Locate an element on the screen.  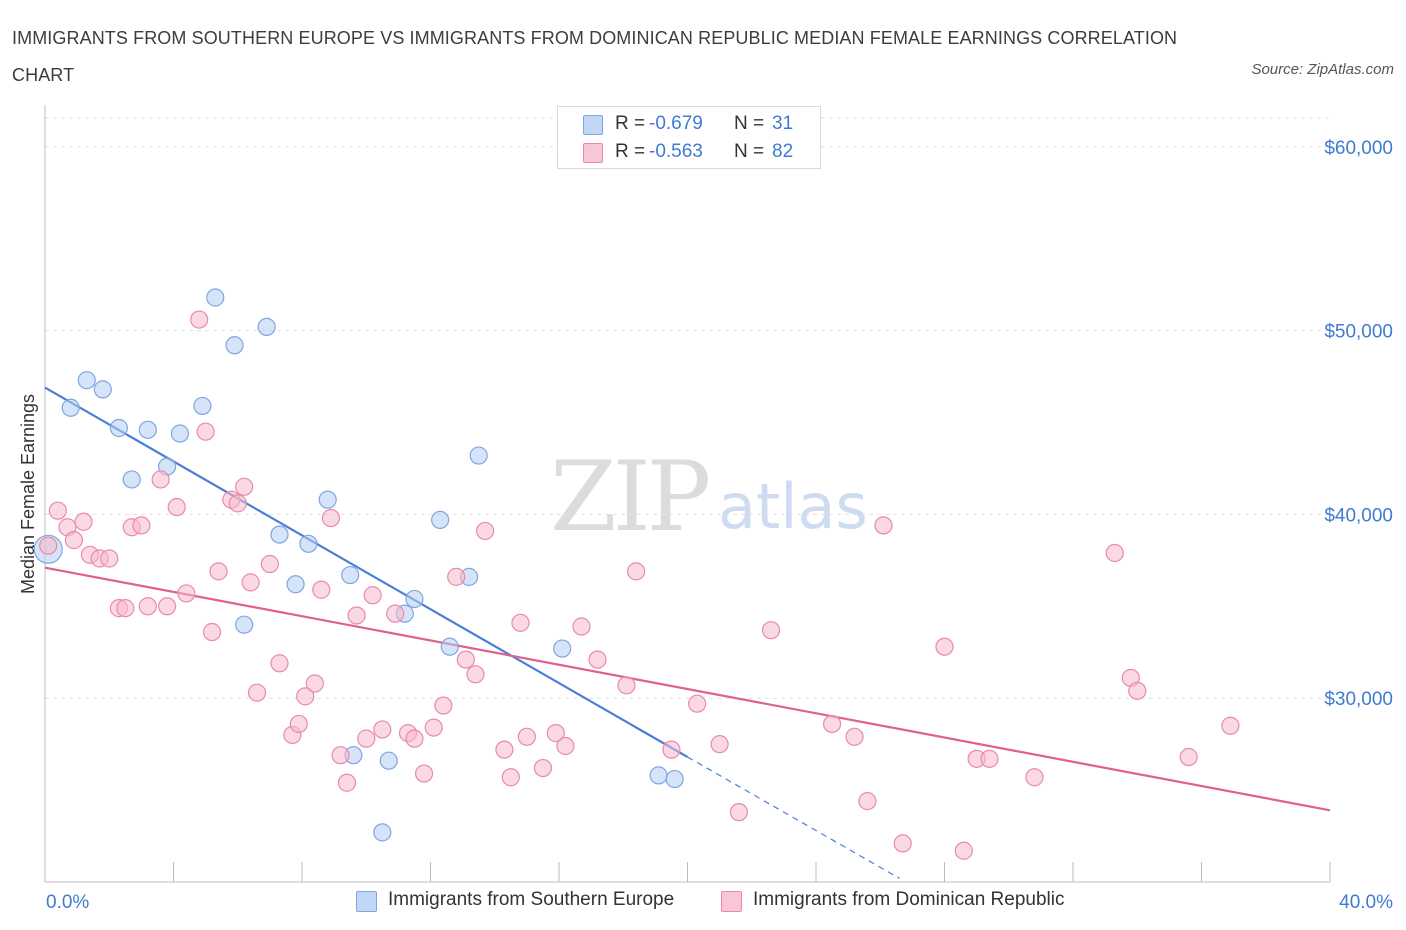
watermark-zip: ZIP is located at coordinates (629, 497).